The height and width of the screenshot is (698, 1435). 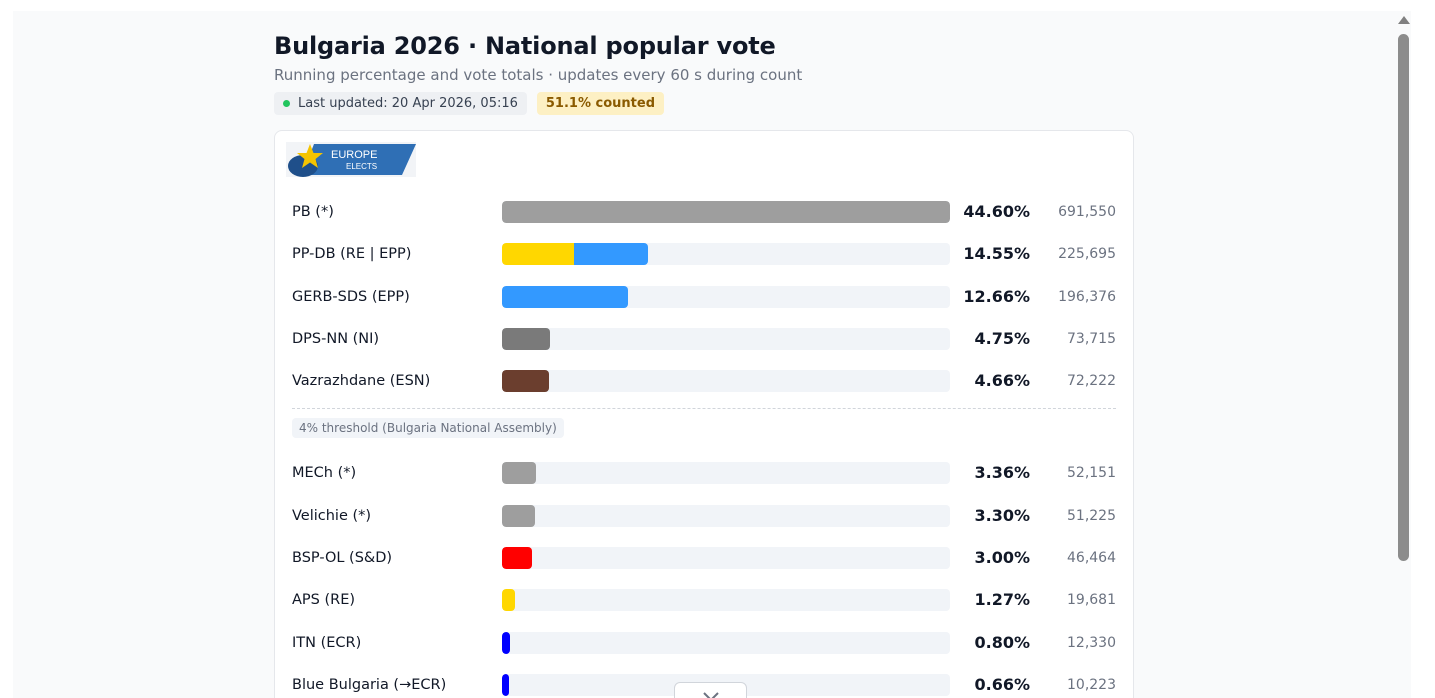 I want to click on party-row: Vazrazhdane (ESN) 4.66% 72,222, so click(x=704, y=381).